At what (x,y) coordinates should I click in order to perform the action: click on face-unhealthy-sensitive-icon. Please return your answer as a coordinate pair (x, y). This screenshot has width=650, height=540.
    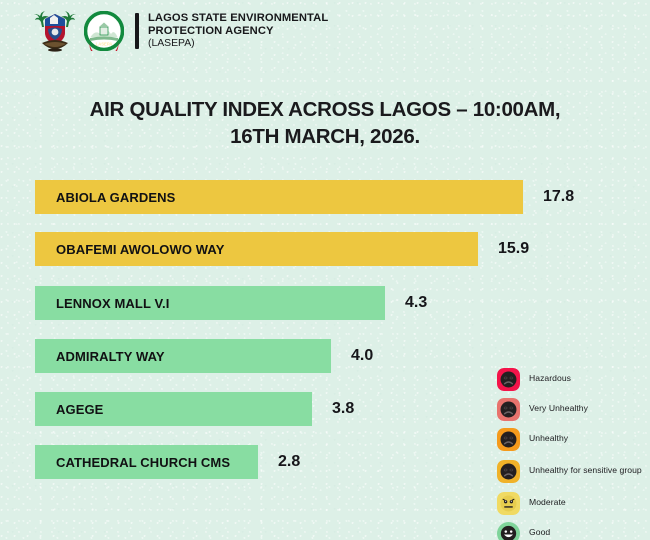
    Looking at the image, I should click on (508, 471).